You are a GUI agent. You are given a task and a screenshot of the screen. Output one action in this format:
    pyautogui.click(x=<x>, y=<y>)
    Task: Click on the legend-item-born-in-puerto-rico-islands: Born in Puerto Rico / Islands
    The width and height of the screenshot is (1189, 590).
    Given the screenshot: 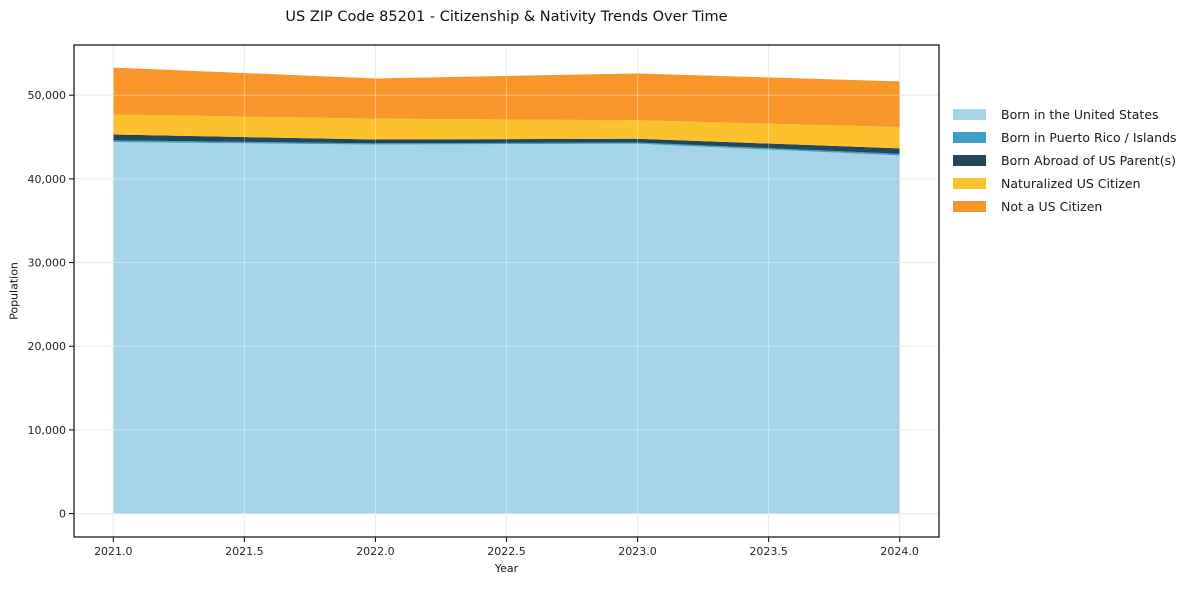 What is the action you would take?
    pyautogui.click(x=1065, y=137)
    